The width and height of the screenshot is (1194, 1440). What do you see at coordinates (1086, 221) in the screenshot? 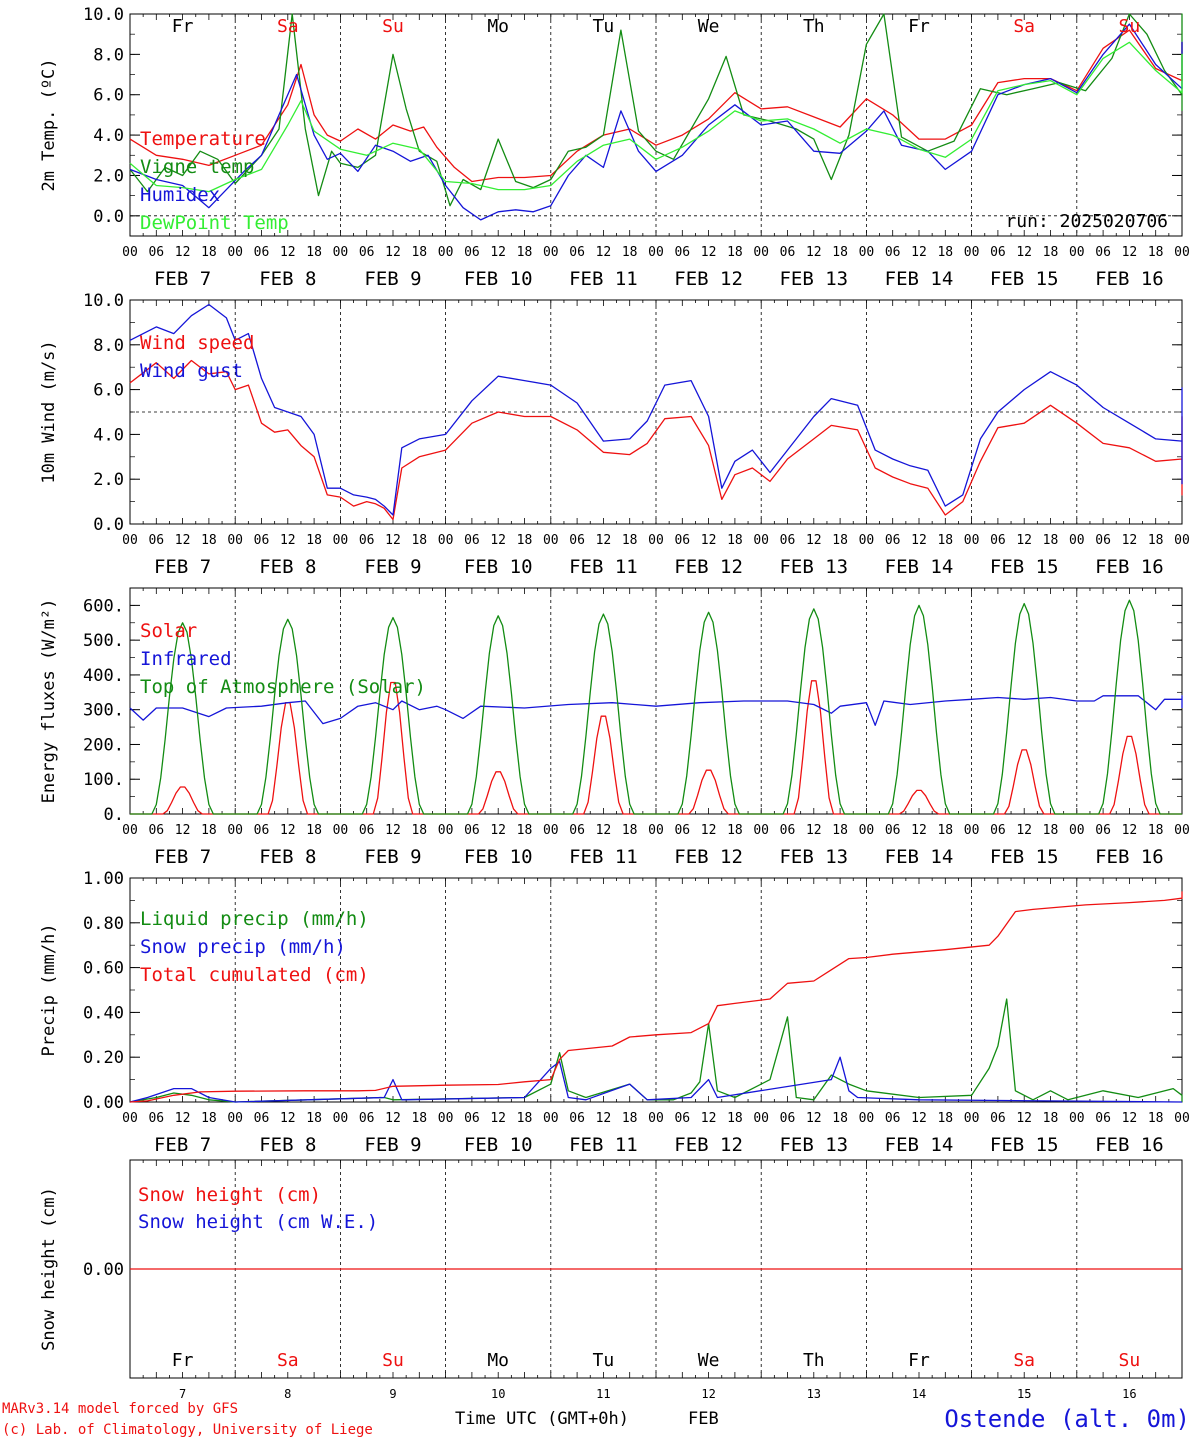
I see `run-annotation: run: 2025020706` at bounding box center [1086, 221].